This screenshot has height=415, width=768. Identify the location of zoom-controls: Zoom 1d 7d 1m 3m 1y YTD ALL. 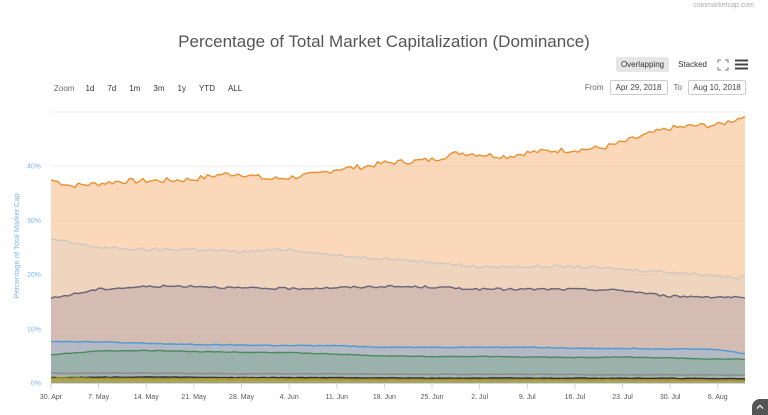
(150, 88).